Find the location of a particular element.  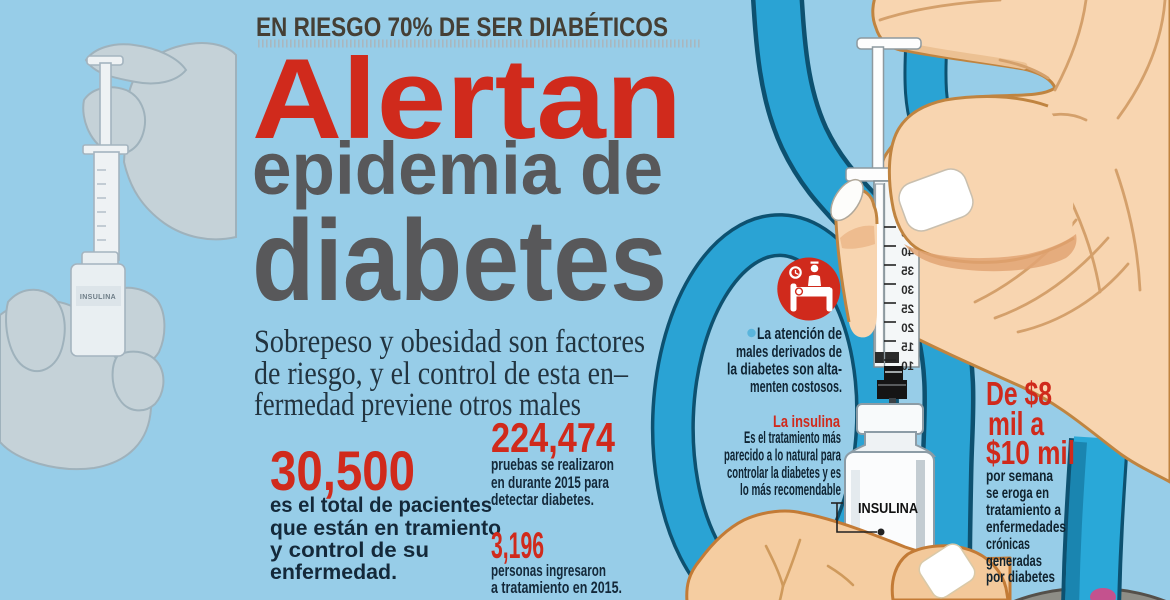

svg-text: y control de su is located at coordinates (349, 550).